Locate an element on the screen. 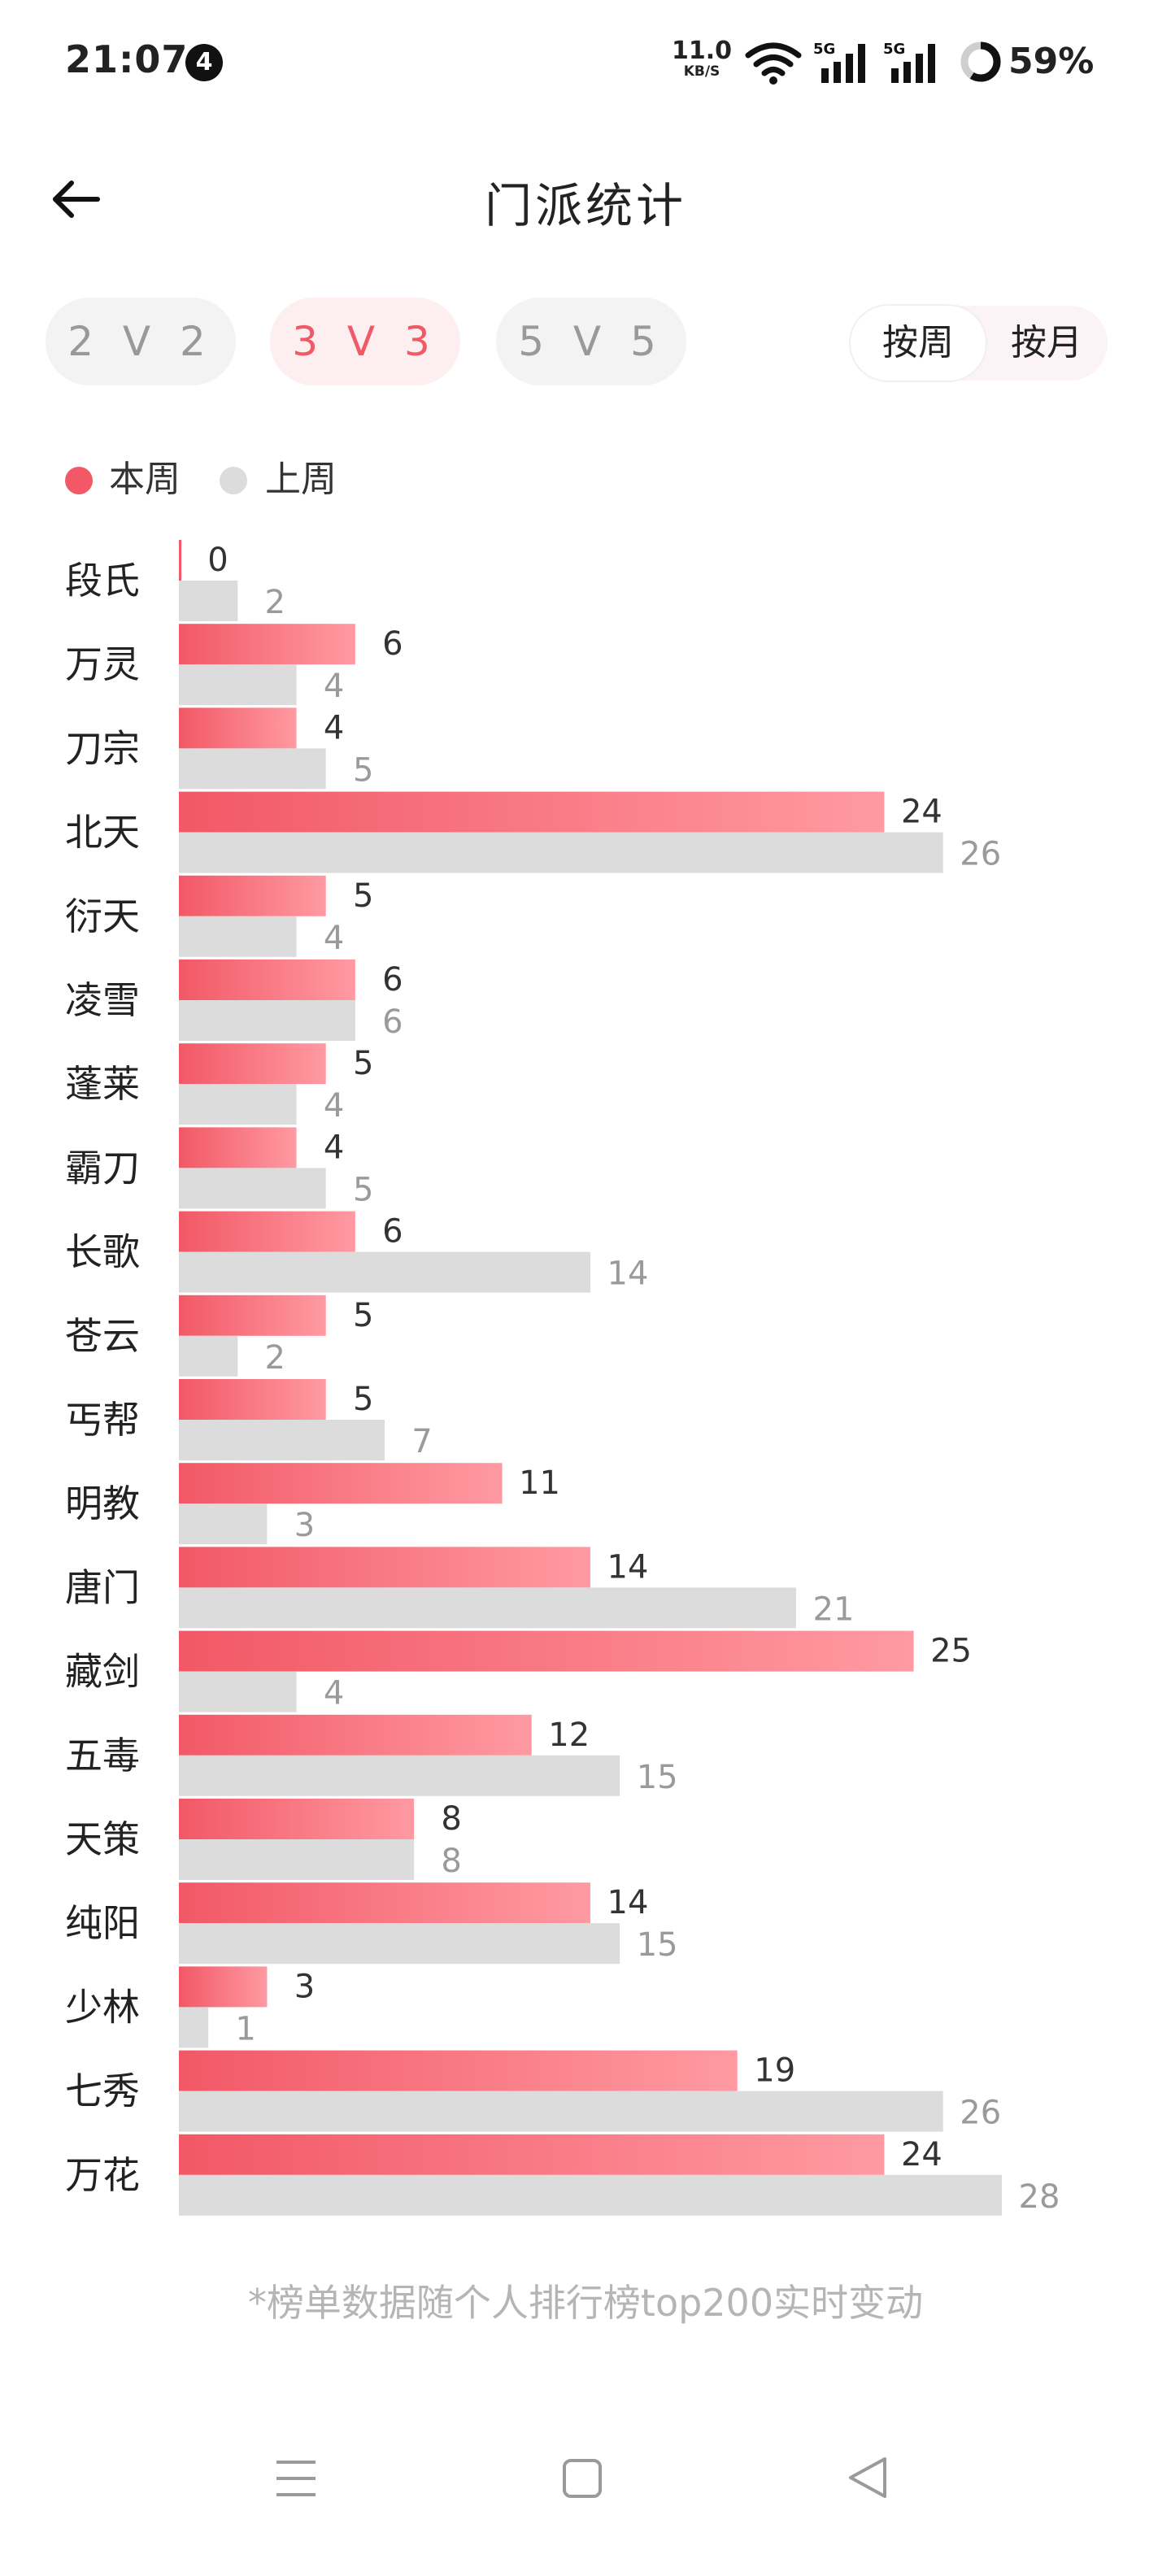 The width and height of the screenshot is (1171, 2576). value-label-this-week: 25 is located at coordinates (951, 1652).